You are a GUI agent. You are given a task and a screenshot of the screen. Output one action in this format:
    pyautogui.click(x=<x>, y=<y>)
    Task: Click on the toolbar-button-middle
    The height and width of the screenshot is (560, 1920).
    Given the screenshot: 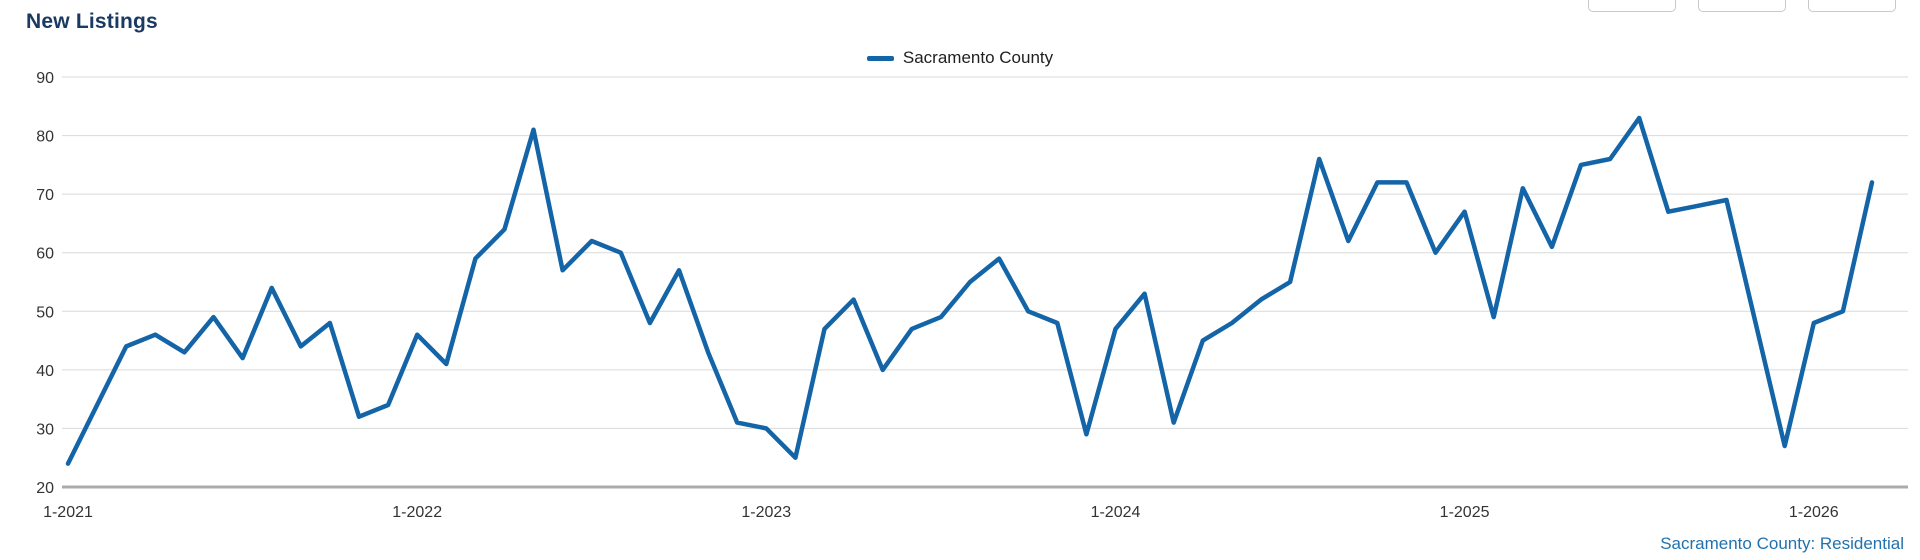 What is the action you would take?
    pyautogui.click(x=1742, y=6)
    